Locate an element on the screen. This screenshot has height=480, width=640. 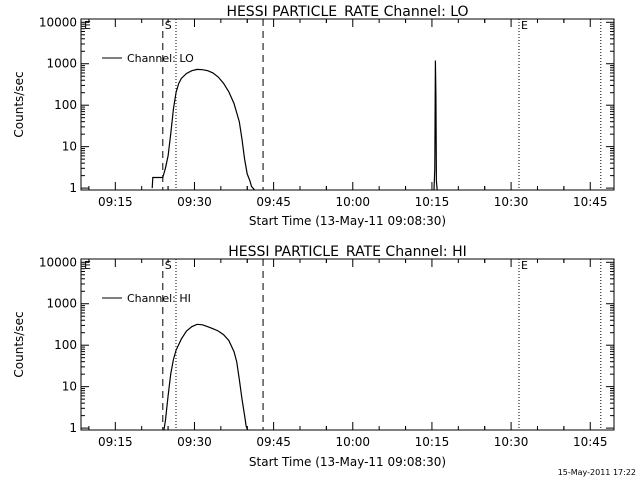
panel-2-series-line is located at coordinates (206, 377).